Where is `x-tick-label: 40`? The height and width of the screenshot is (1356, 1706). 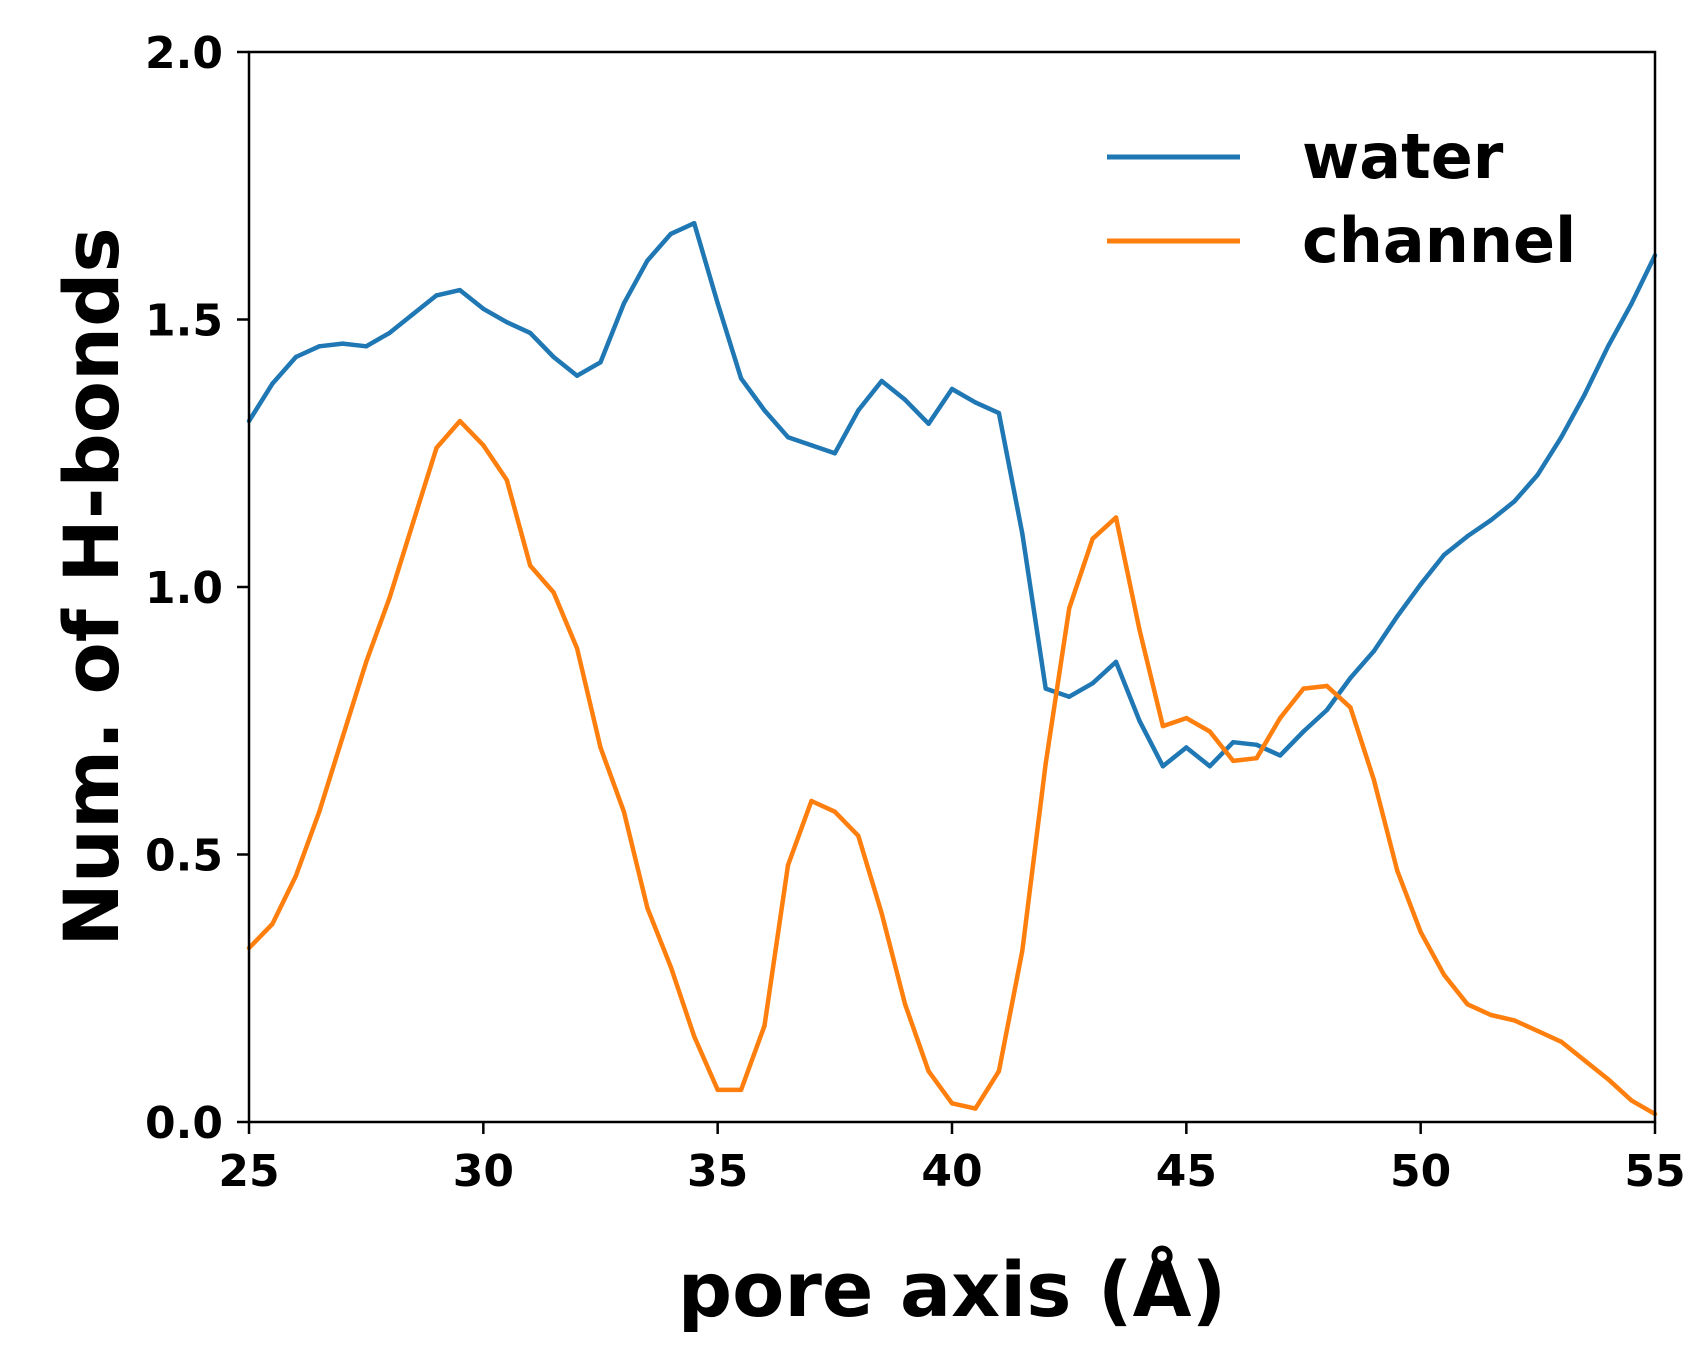 x-tick-label: 40 is located at coordinates (951, 1171).